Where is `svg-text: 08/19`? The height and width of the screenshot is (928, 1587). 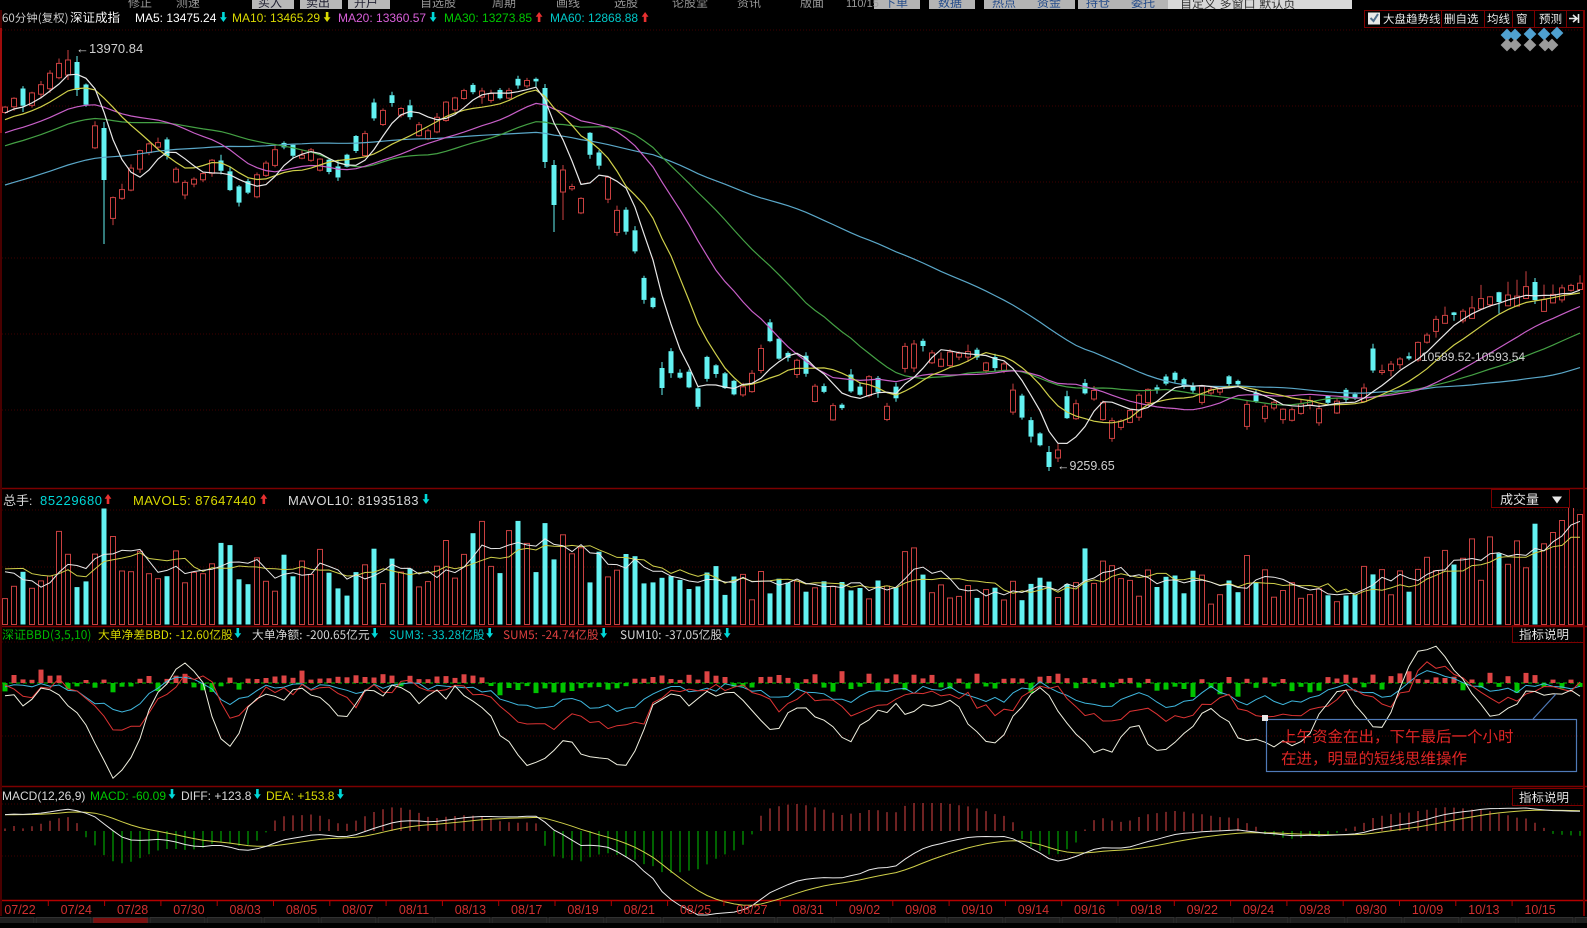 svg-text: 08/19 is located at coordinates (582, 910).